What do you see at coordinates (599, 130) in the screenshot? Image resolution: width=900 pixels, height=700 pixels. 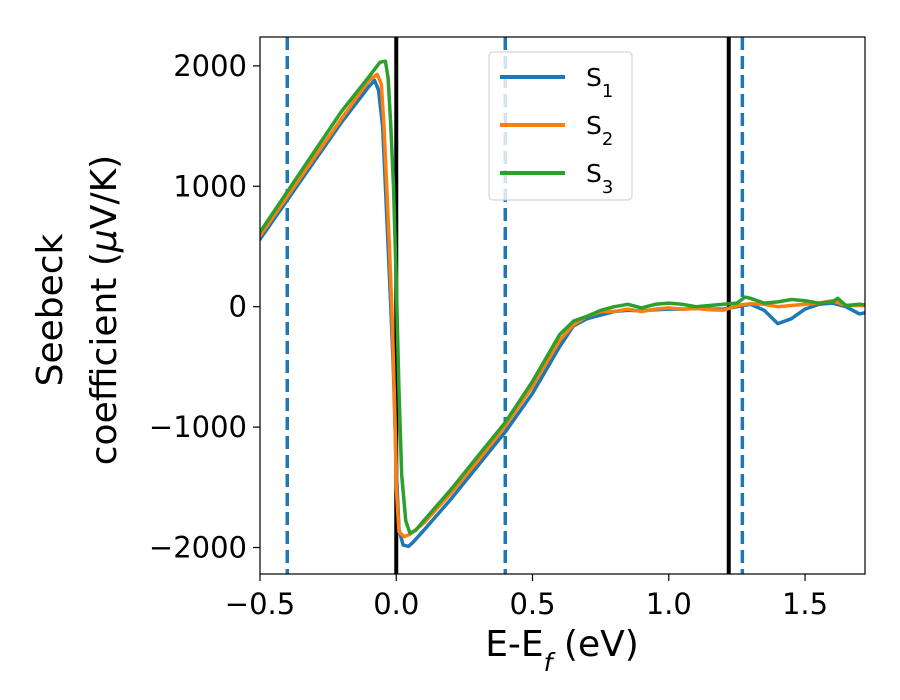 I see `legend-label: S2` at bounding box center [599, 130].